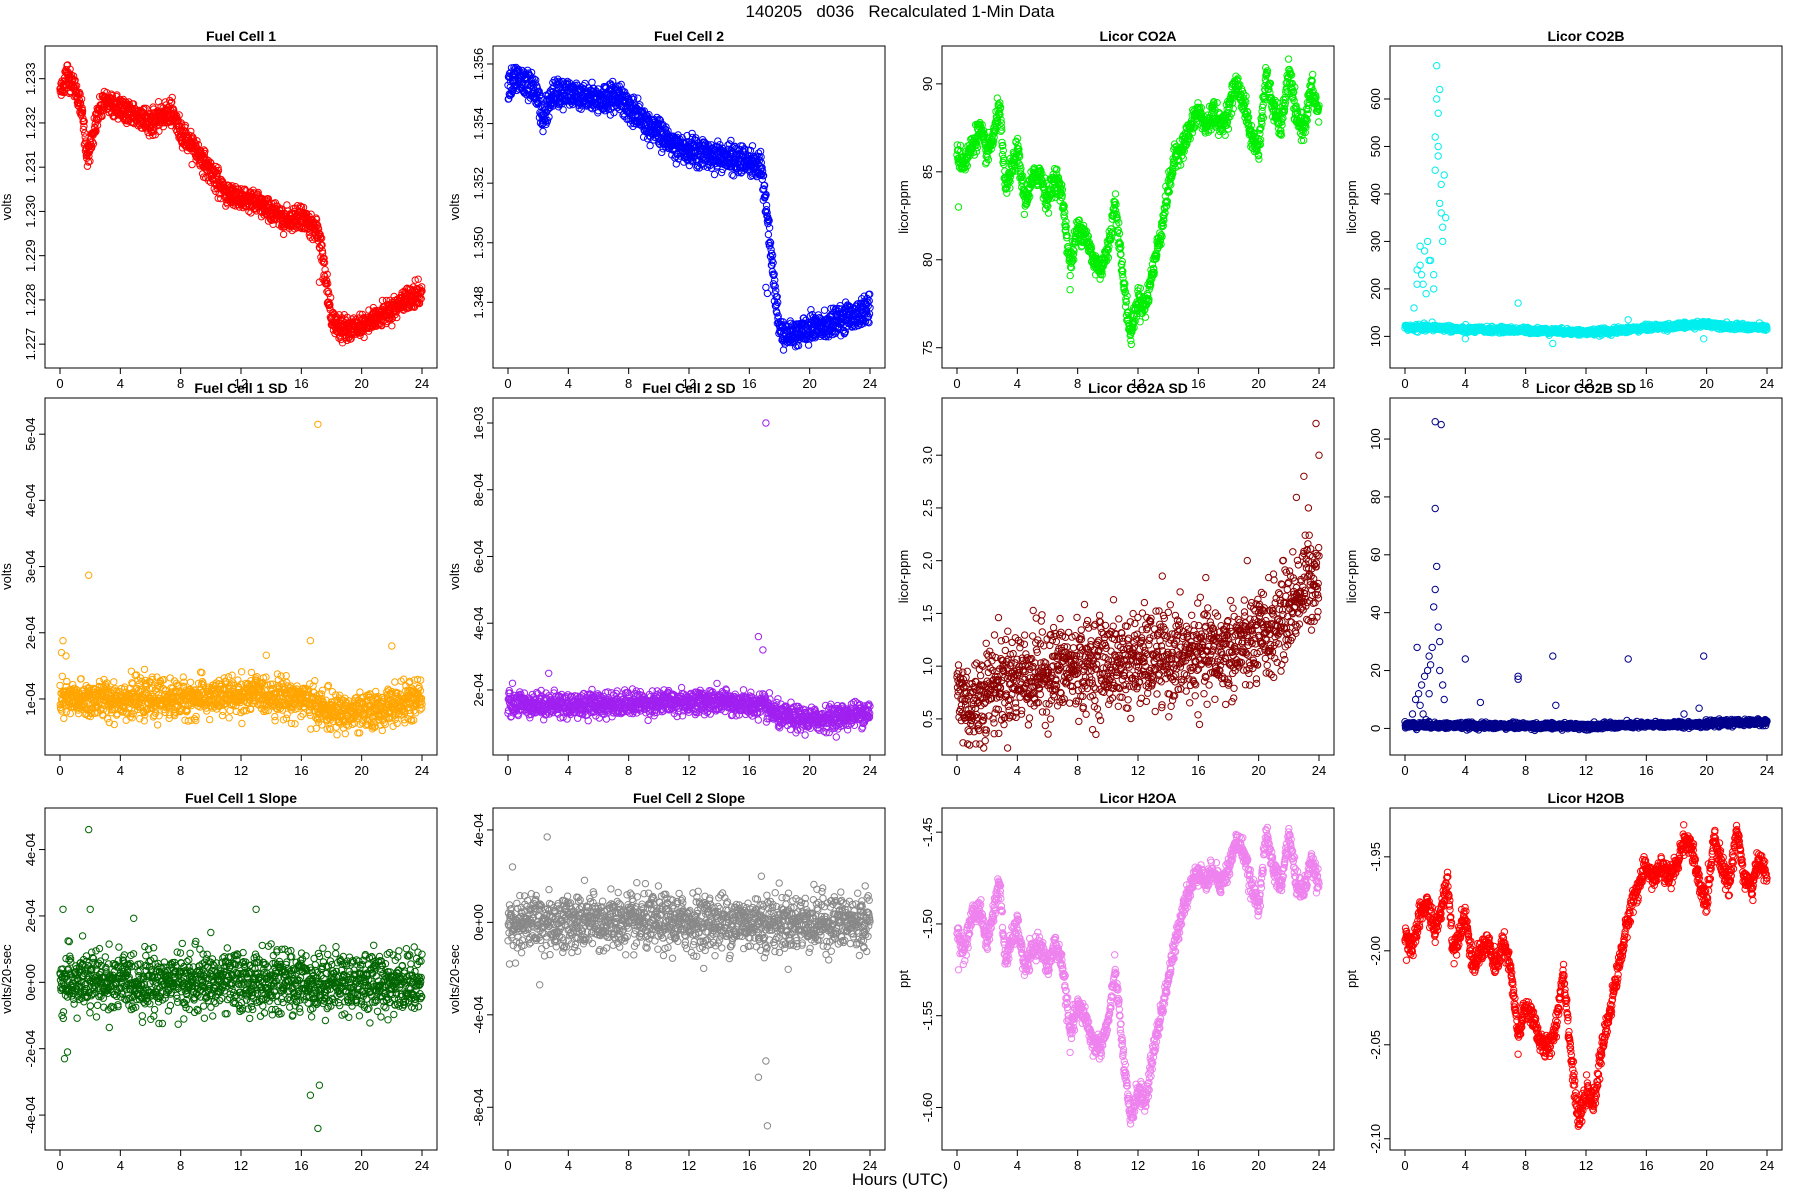  I want to click on panel-title: Fuel Cell 1, so click(241, 36).